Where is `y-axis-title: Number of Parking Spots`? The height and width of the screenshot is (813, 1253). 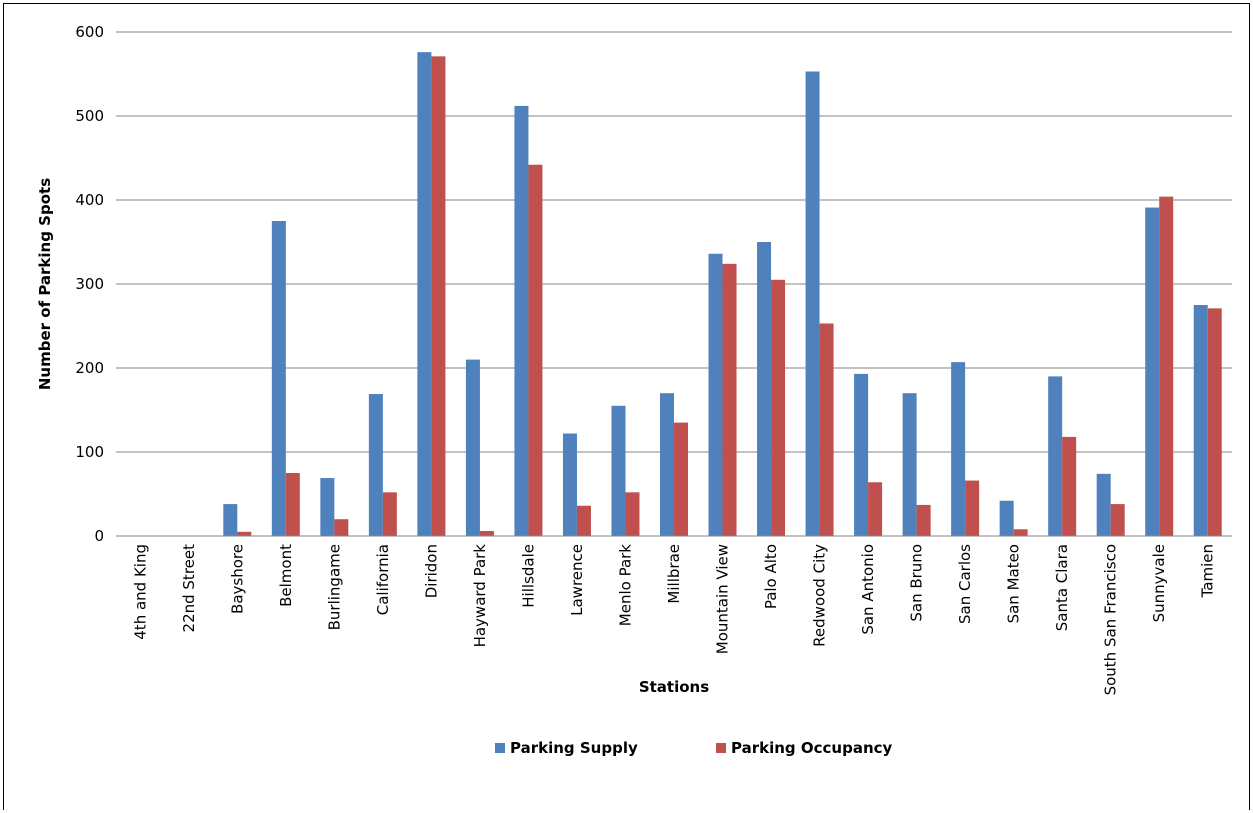 y-axis-title: Number of Parking Spots is located at coordinates (45, 284).